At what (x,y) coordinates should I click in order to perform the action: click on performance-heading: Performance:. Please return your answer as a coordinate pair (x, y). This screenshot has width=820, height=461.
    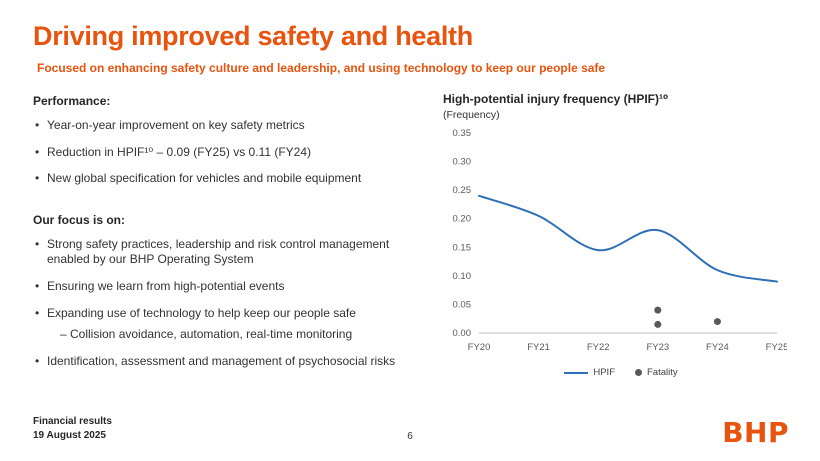
    Looking at the image, I should click on (72, 101).